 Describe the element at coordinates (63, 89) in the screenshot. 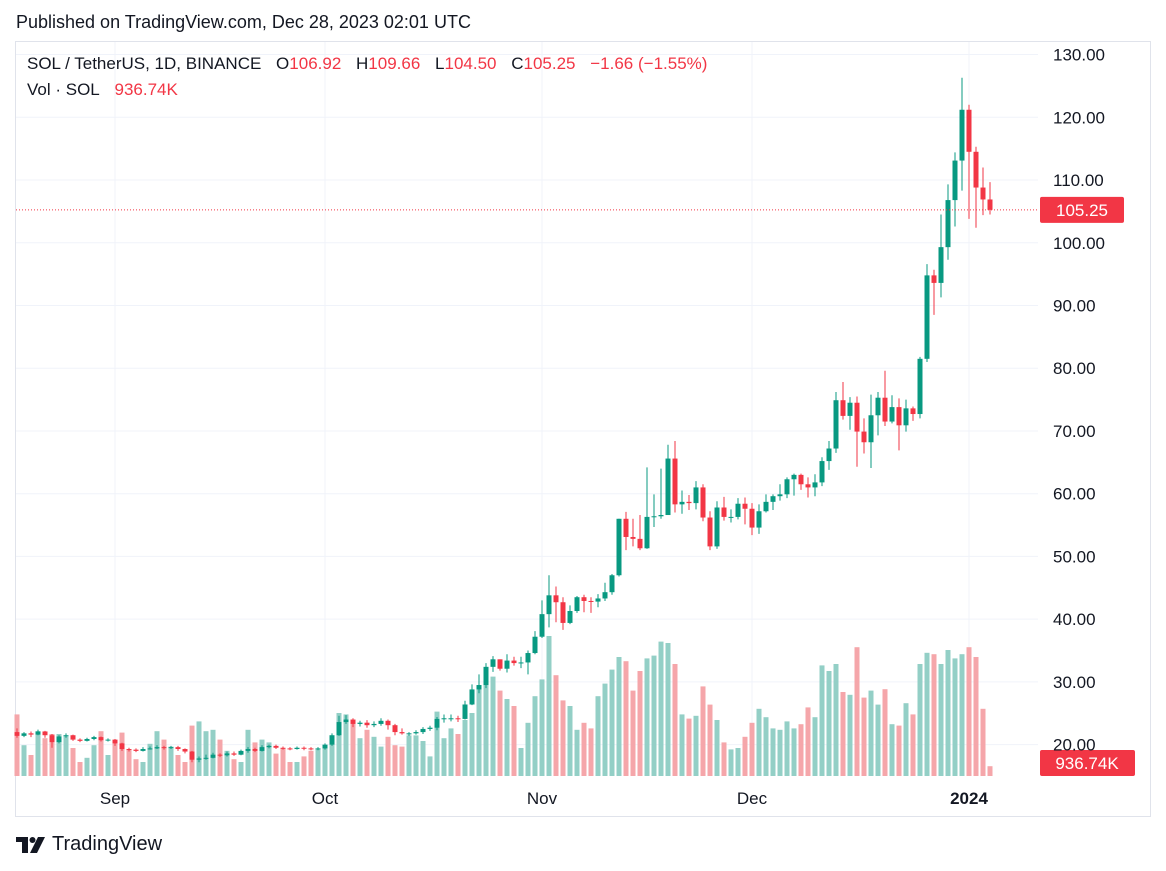

I see `volume-label: Vol · SOL` at that location.